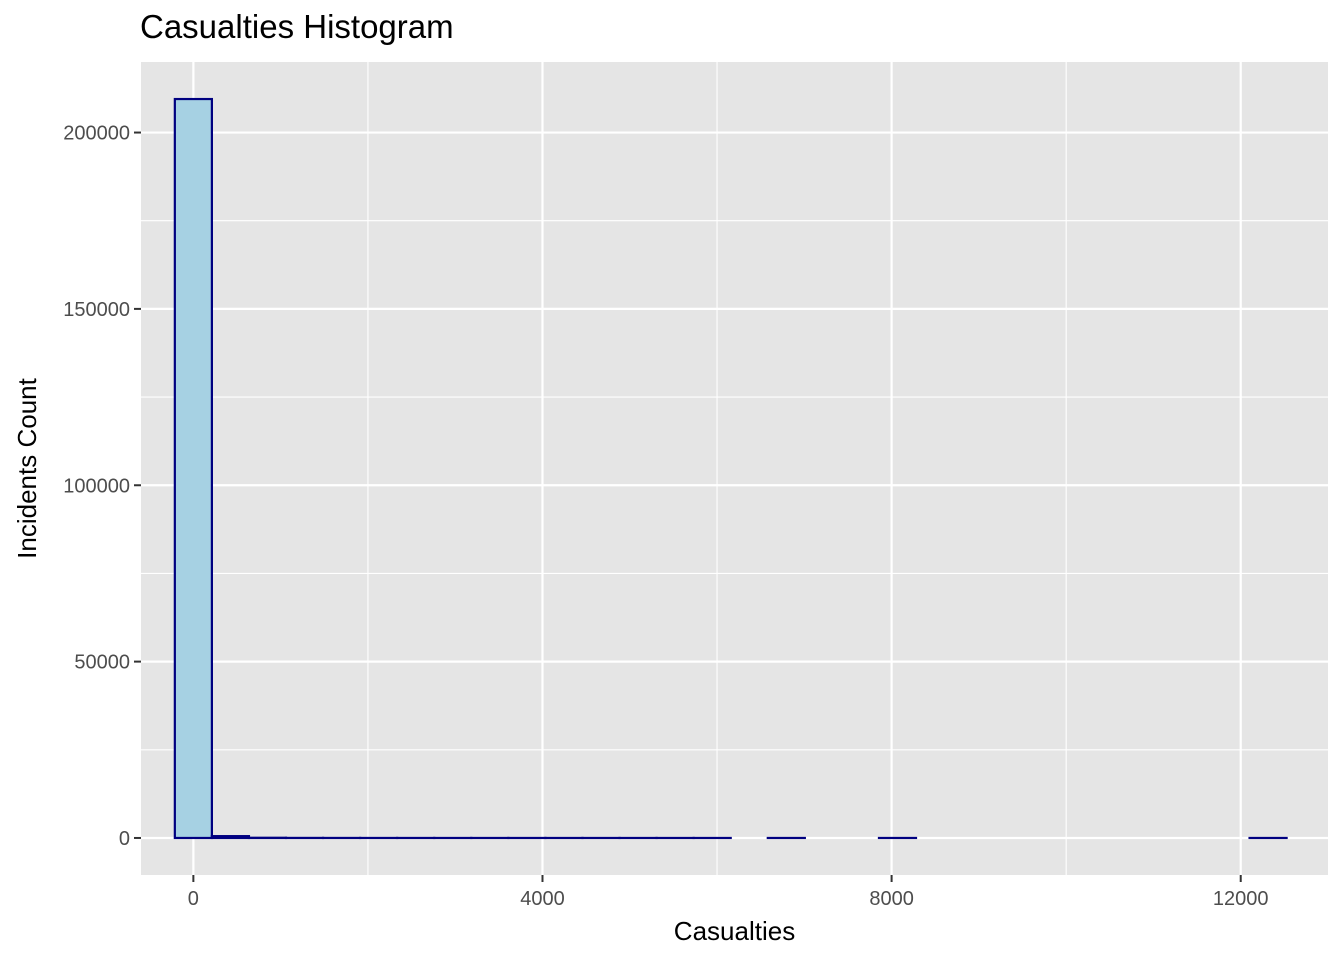 This screenshot has height=960, width=1344. What do you see at coordinates (96, 486) in the screenshot?
I see `y-tick-label: 100000` at bounding box center [96, 486].